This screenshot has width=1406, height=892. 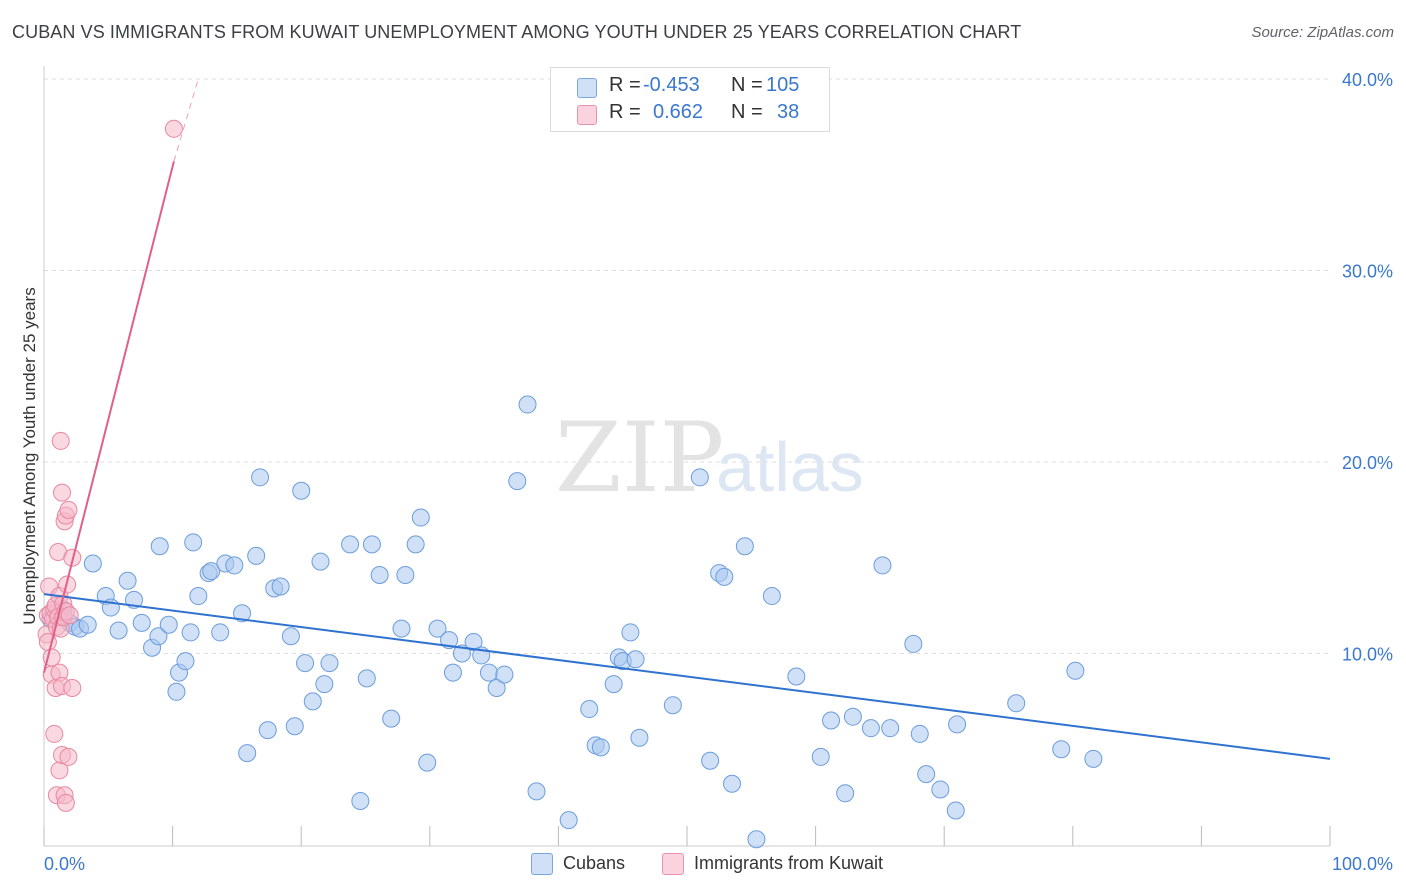 I want to click on legend-label-cubans: Cubans, so click(x=594, y=863).